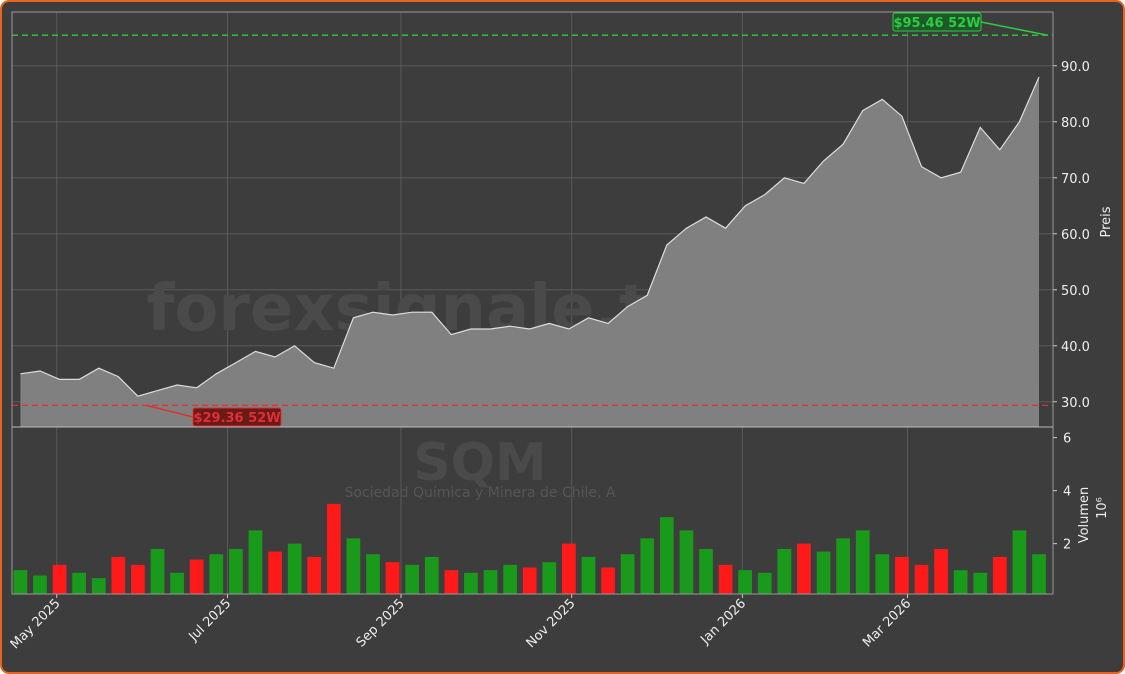  Describe the element at coordinates (1102, 508) in the screenshot. I see `volume-unit: 10⁶` at that location.